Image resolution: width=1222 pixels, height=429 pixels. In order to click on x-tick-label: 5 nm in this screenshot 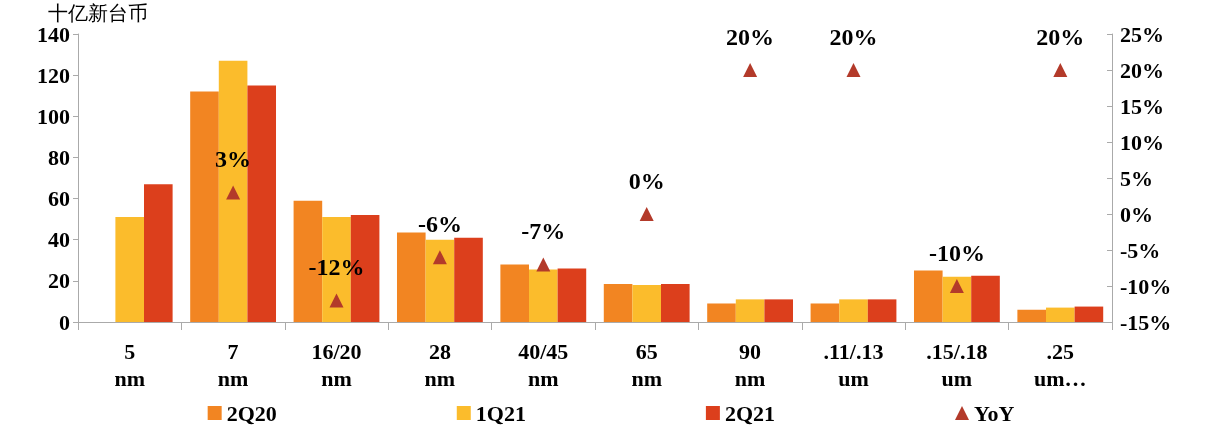, I will do `click(129, 365)`.